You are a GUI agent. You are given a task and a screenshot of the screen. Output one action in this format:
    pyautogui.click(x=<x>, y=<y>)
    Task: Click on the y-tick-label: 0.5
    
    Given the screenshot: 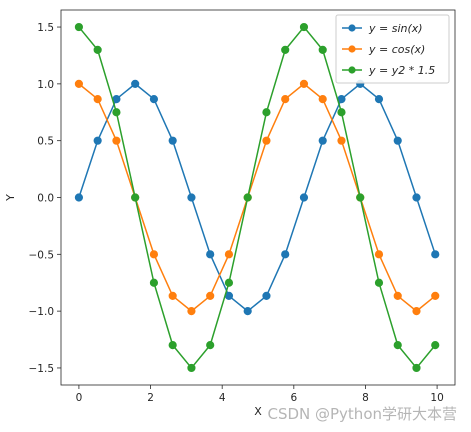 What is the action you would take?
    pyautogui.click(x=45, y=142)
    